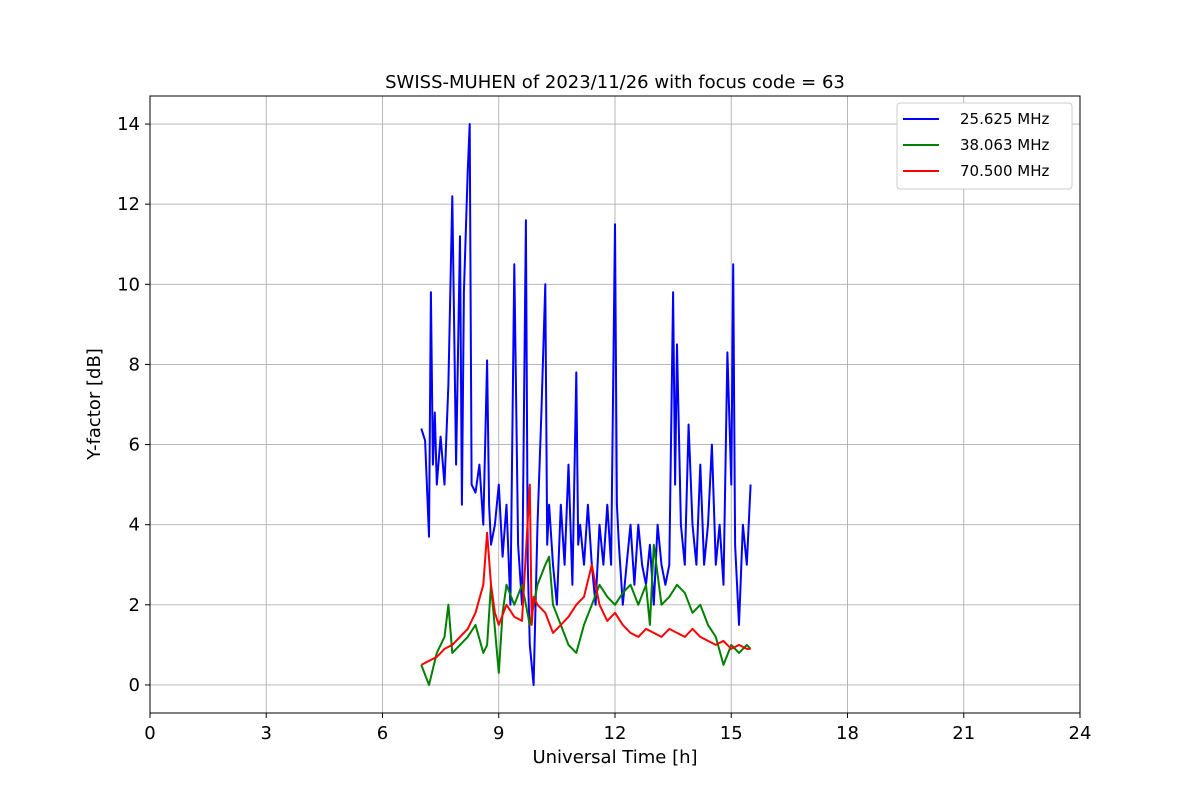  Describe the element at coordinates (134, 605) in the screenshot. I see `y-tick-label: 2` at that location.